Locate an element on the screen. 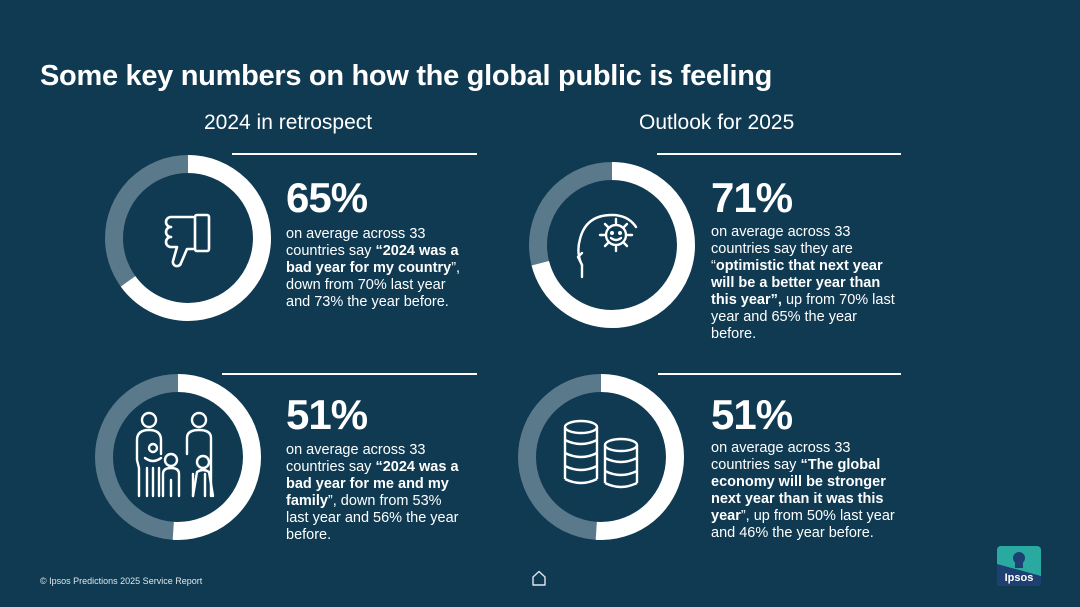 The height and width of the screenshot is (607, 1080). description-emphasis: economy will be stronger is located at coordinates (798, 482).